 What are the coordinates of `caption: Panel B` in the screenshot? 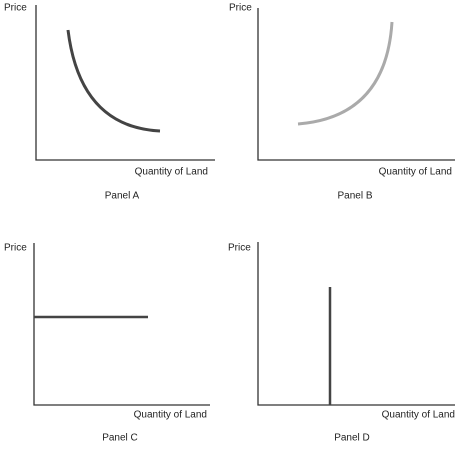 It's located at (354, 196).